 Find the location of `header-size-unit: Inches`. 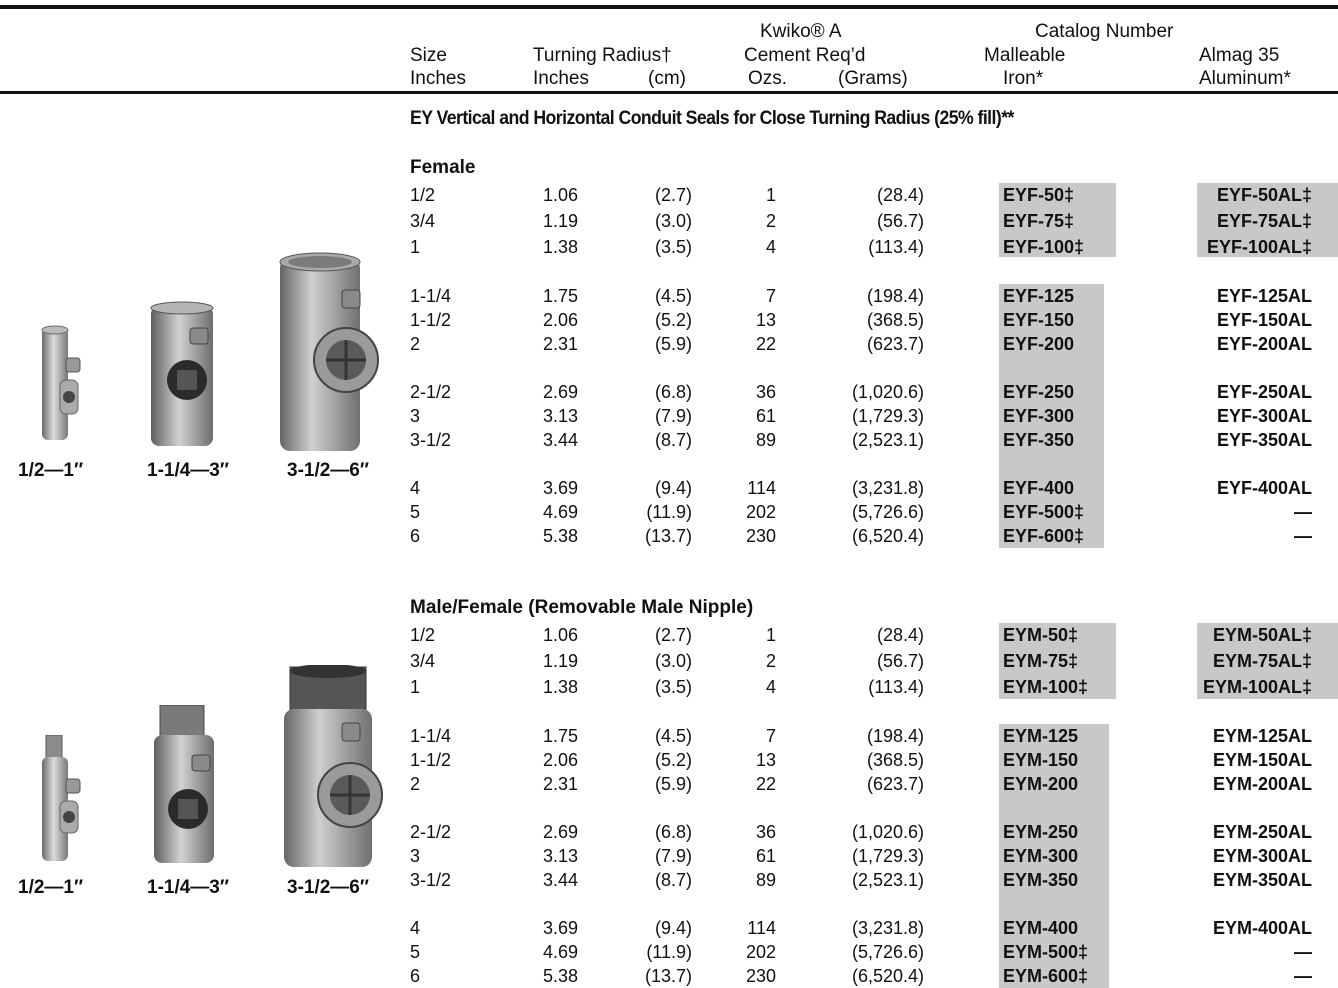

header-size-unit: Inches is located at coordinates (438, 78).